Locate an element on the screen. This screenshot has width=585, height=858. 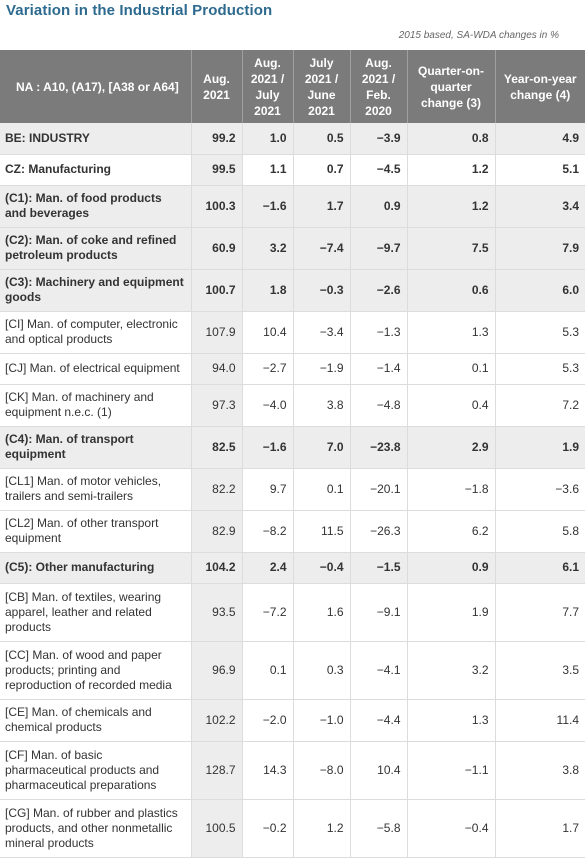
row-value: −4.1 is located at coordinates (379, 670).